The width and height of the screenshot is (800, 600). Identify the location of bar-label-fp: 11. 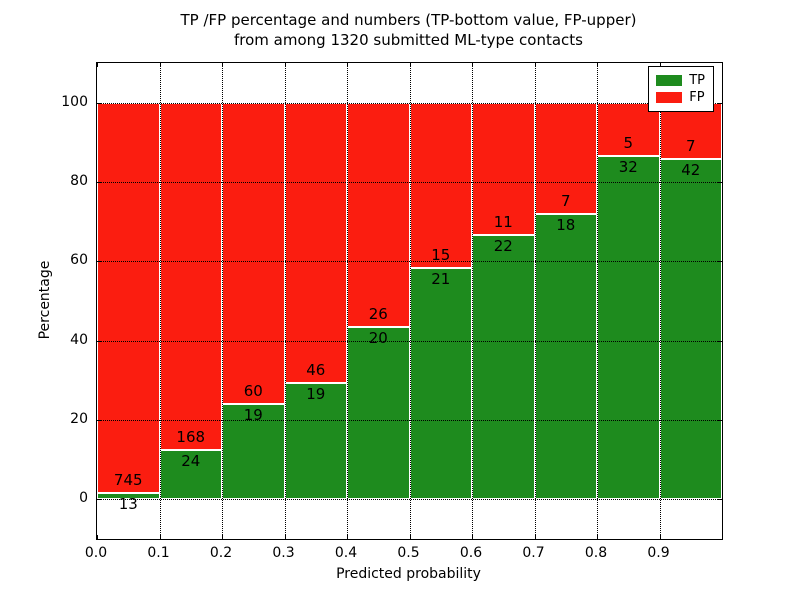
(503, 221).